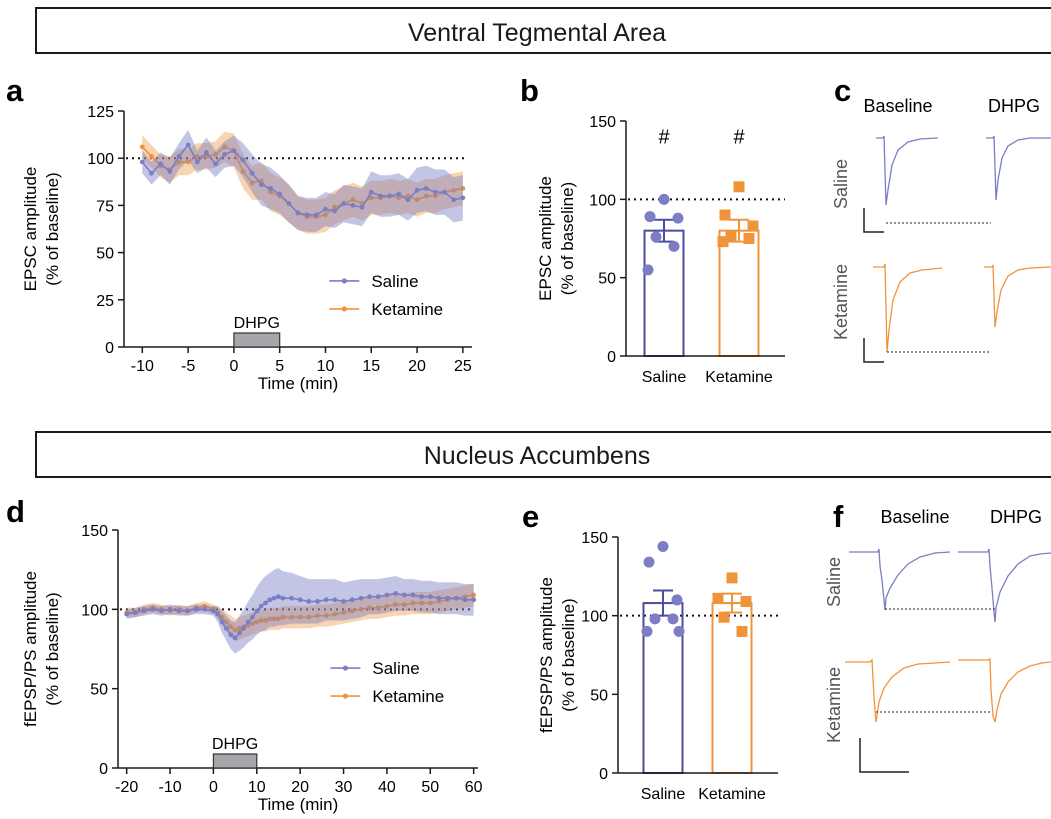 The height and width of the screenshot is (819, 1051). Describe the element at coordinates (664, 138) in the screenshot. I see `significance-marker-saline: #` at that location.